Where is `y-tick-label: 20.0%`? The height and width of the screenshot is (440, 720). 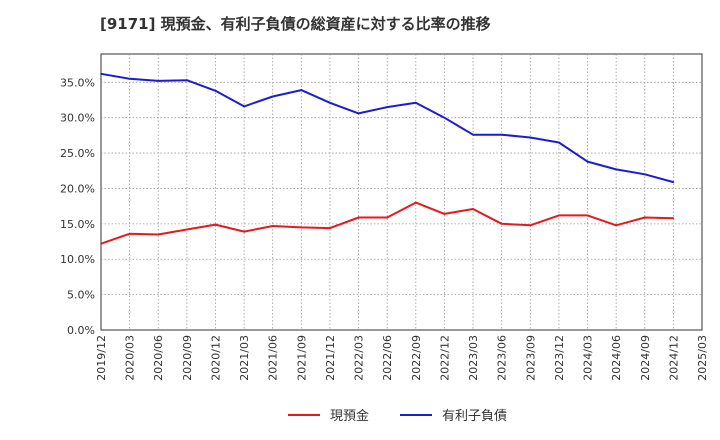
y-tick-label: 20.0% is located at coordinates (77, 188).